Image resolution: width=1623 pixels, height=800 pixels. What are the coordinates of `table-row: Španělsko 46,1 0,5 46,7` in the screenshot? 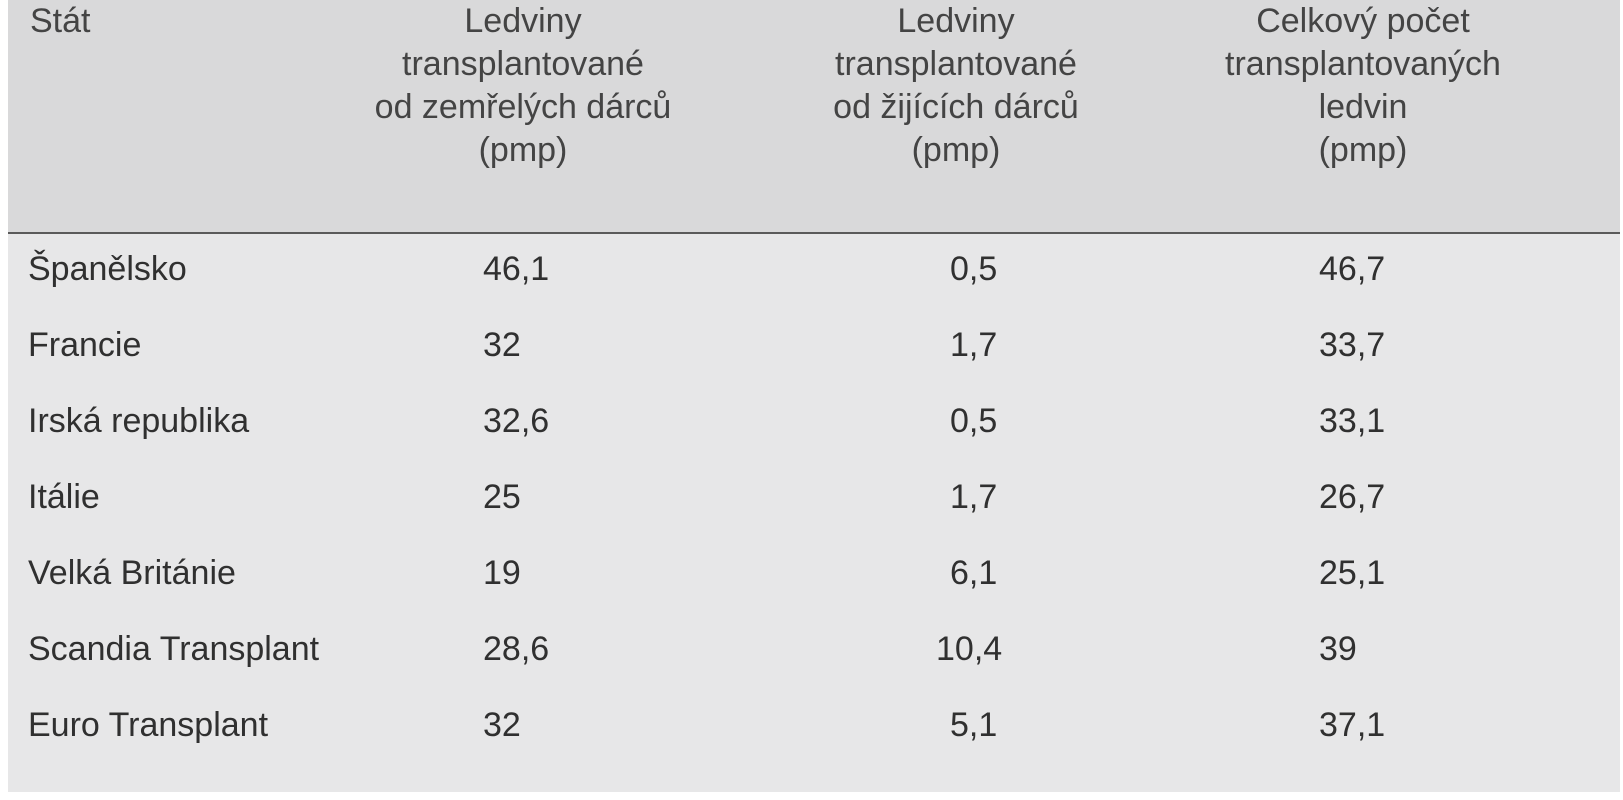 It's located at (814, 278).